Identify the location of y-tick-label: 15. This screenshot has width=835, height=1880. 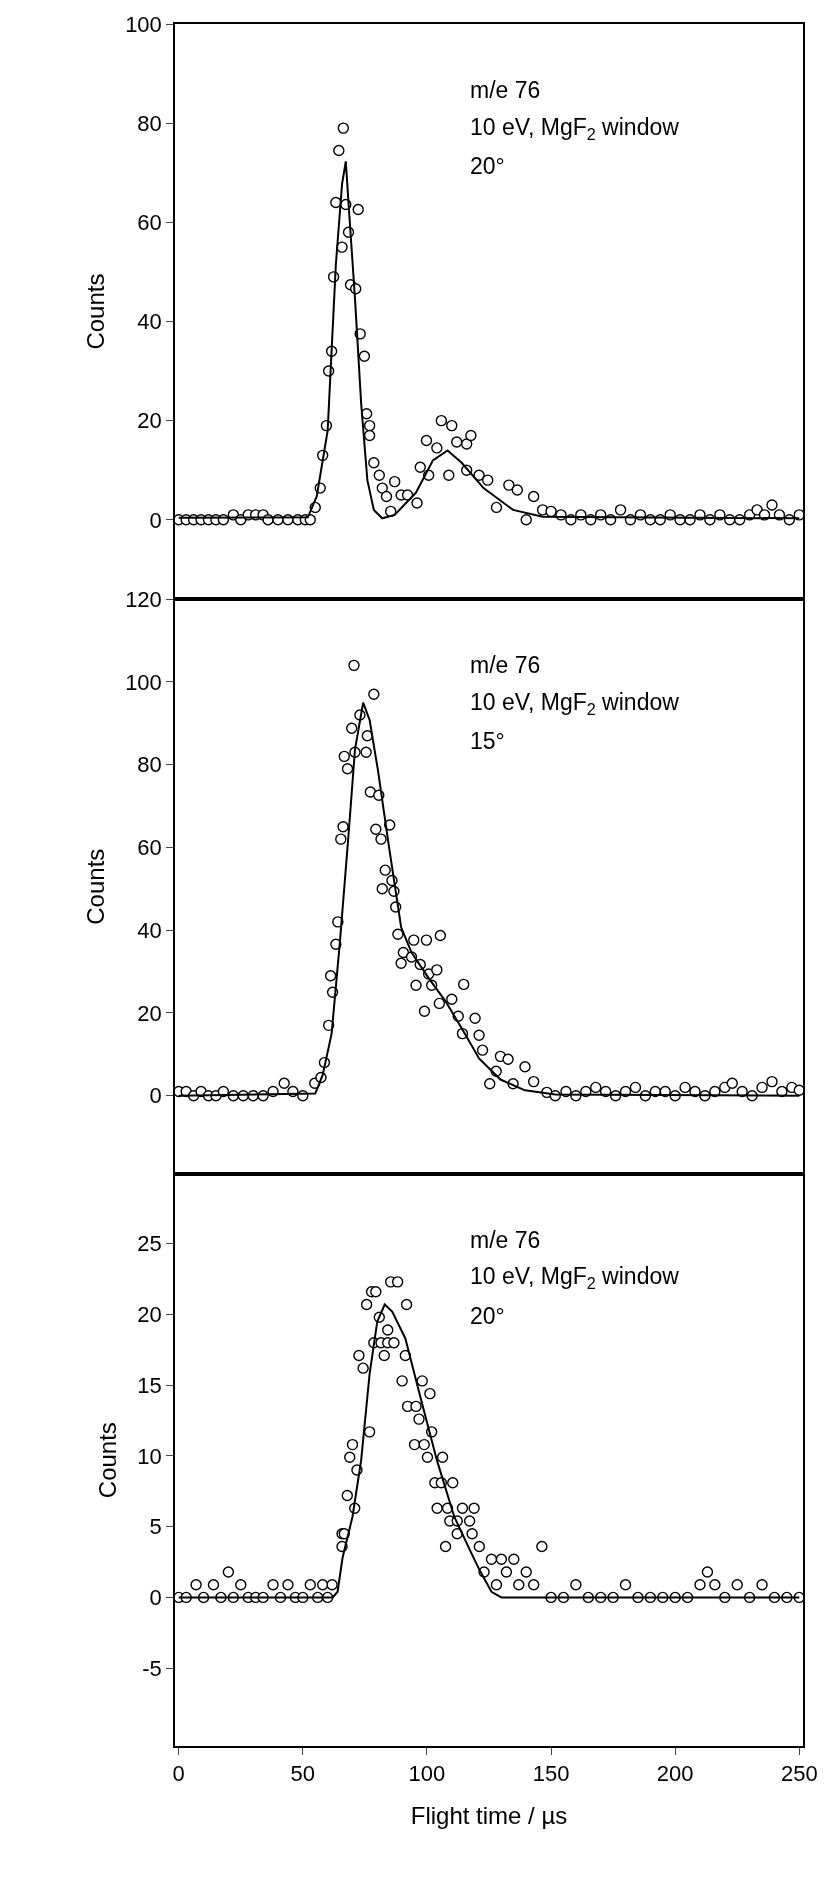
(149, 1385).